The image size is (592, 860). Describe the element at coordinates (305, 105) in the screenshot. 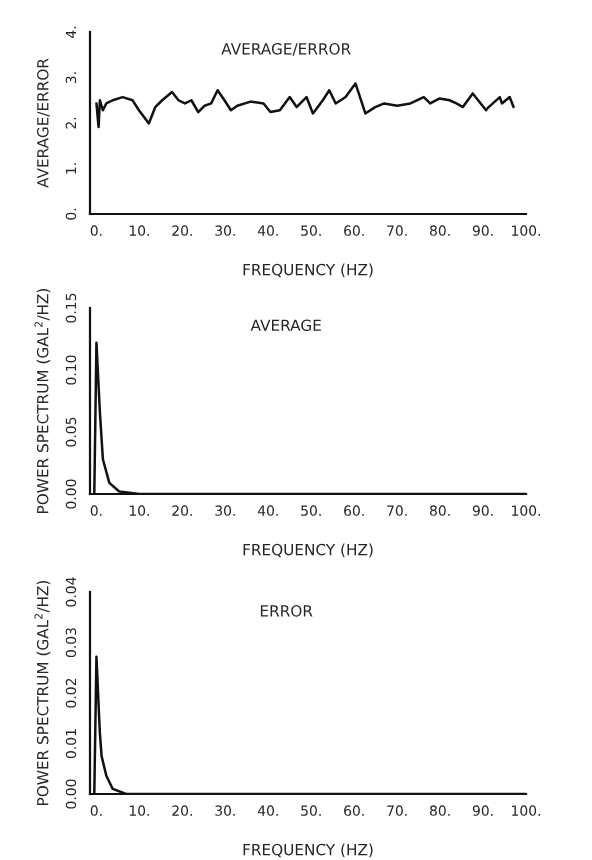

I see `line-series` at that location.